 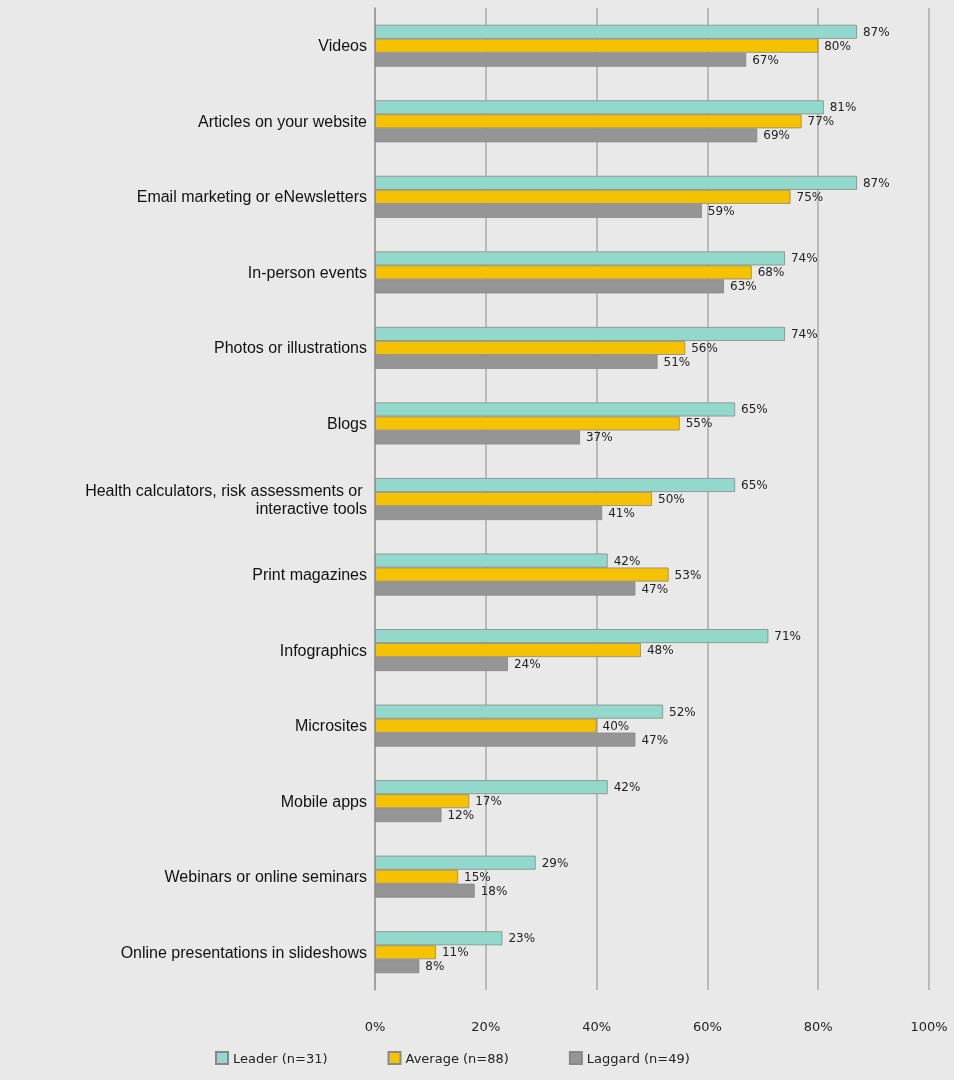 What do you see at coordinates (743, 286) in the screenshot?
I see `data-label: 63%` at bounding box center [743, 286].